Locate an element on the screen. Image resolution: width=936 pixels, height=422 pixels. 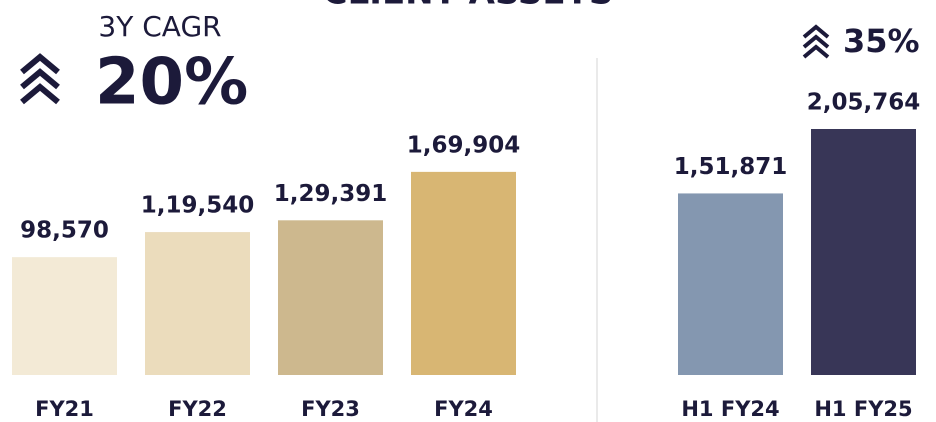
x-tick-label: FY22 is located at coordinates (197, 409).